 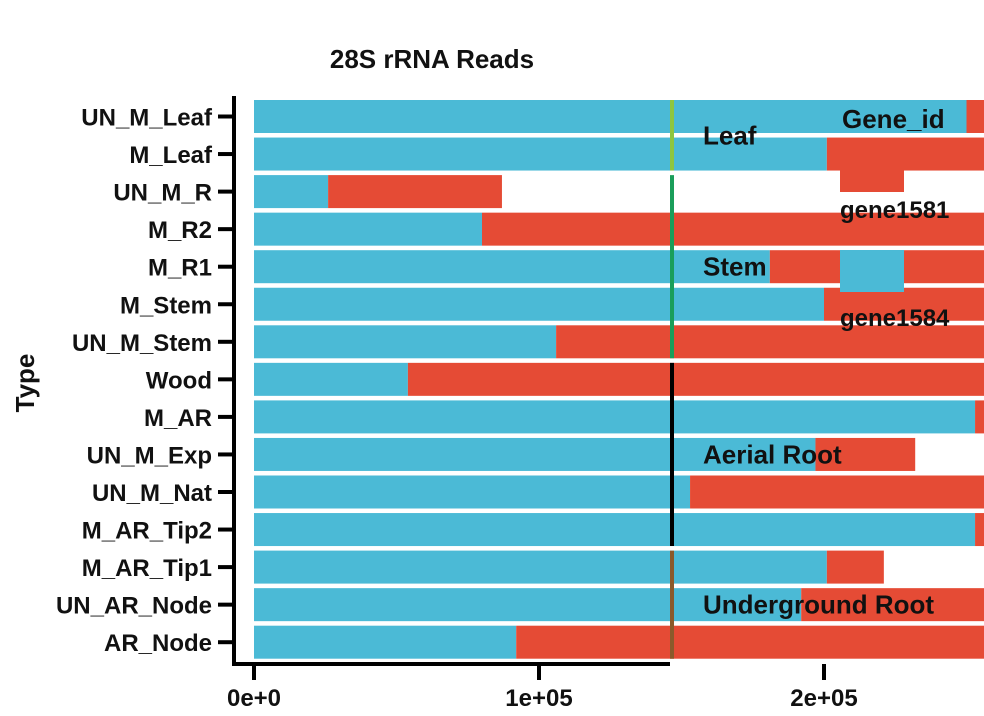 What do you see at coordinates (865, 454) in the screenshot?
I see `bar-gene1581-UN_M_Exp` at bounding box center [865, 454].